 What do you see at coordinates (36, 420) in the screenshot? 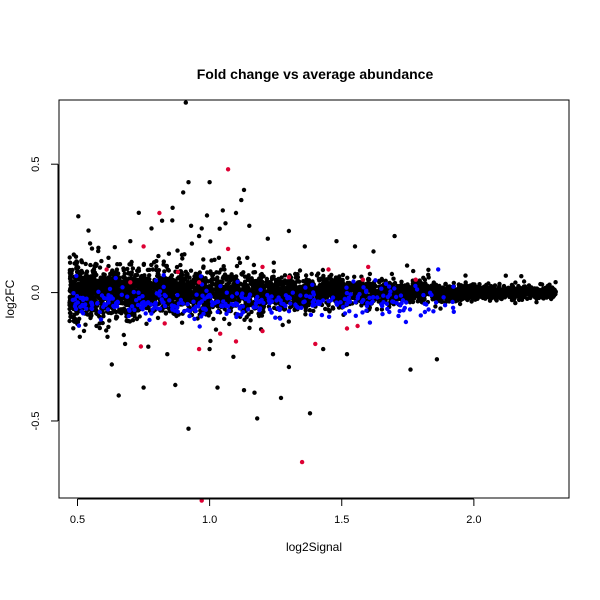
I see `y-tick-label: -0.5` at bounding box center [36, 420].